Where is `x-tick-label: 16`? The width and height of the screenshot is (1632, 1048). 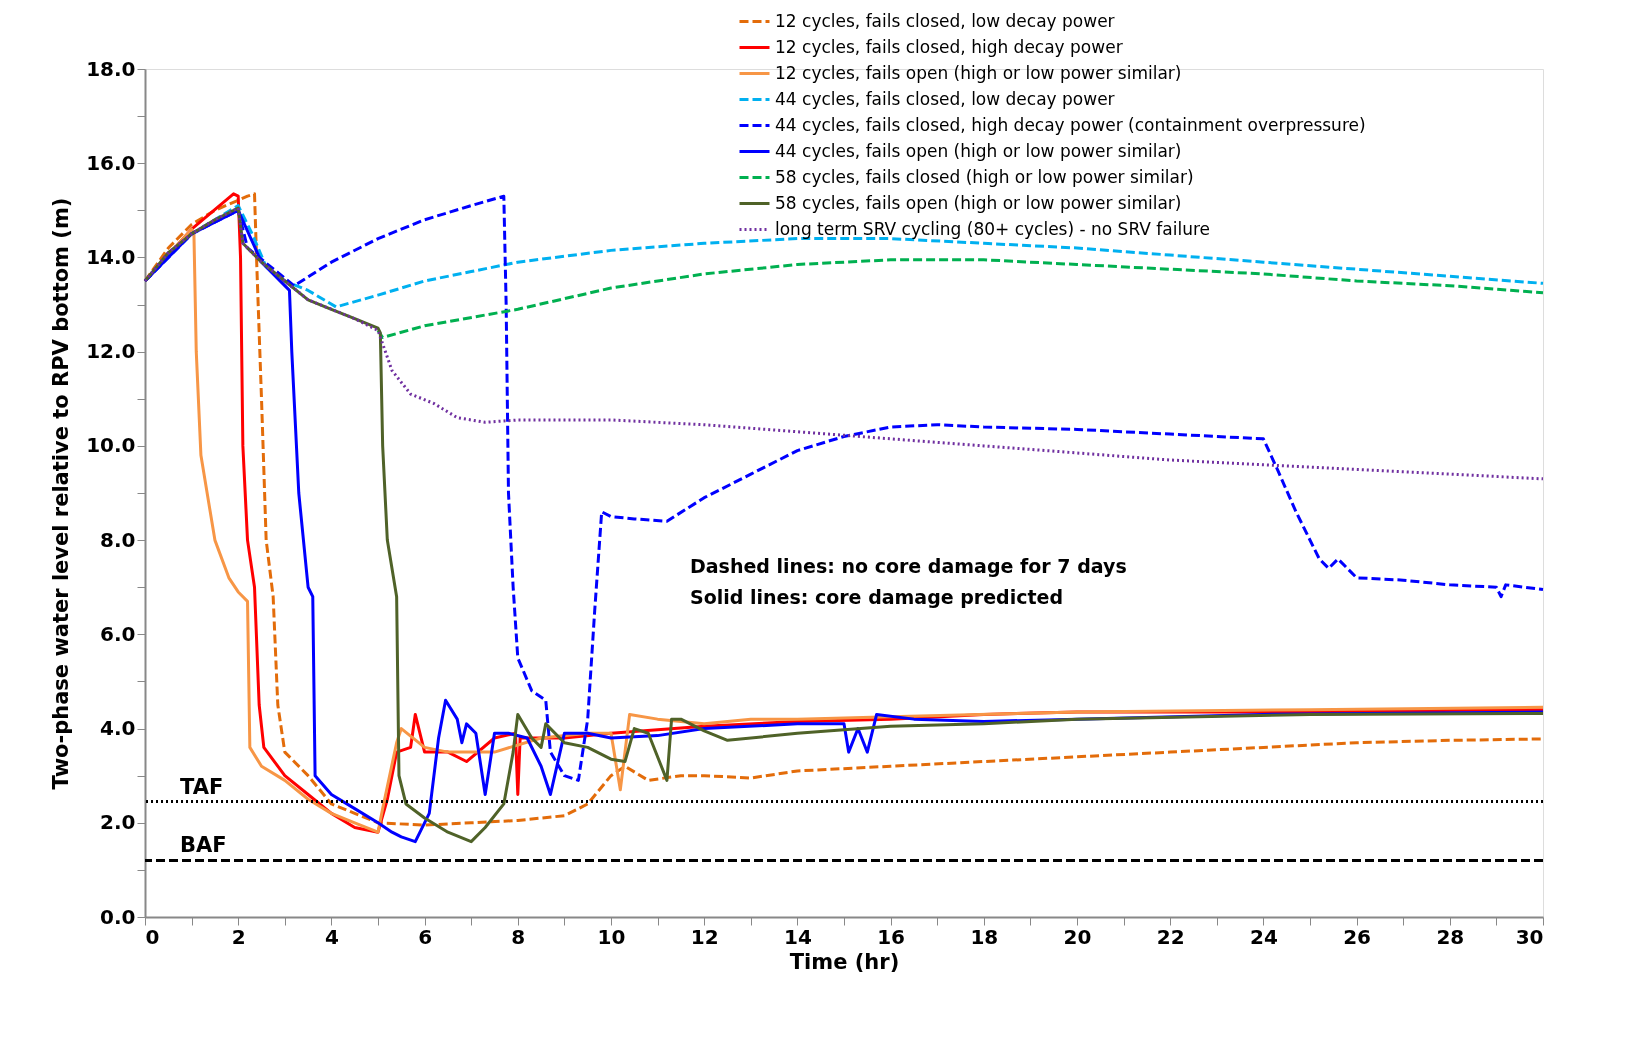 x-tick-label: 16 is located at coordinates (891, 936).